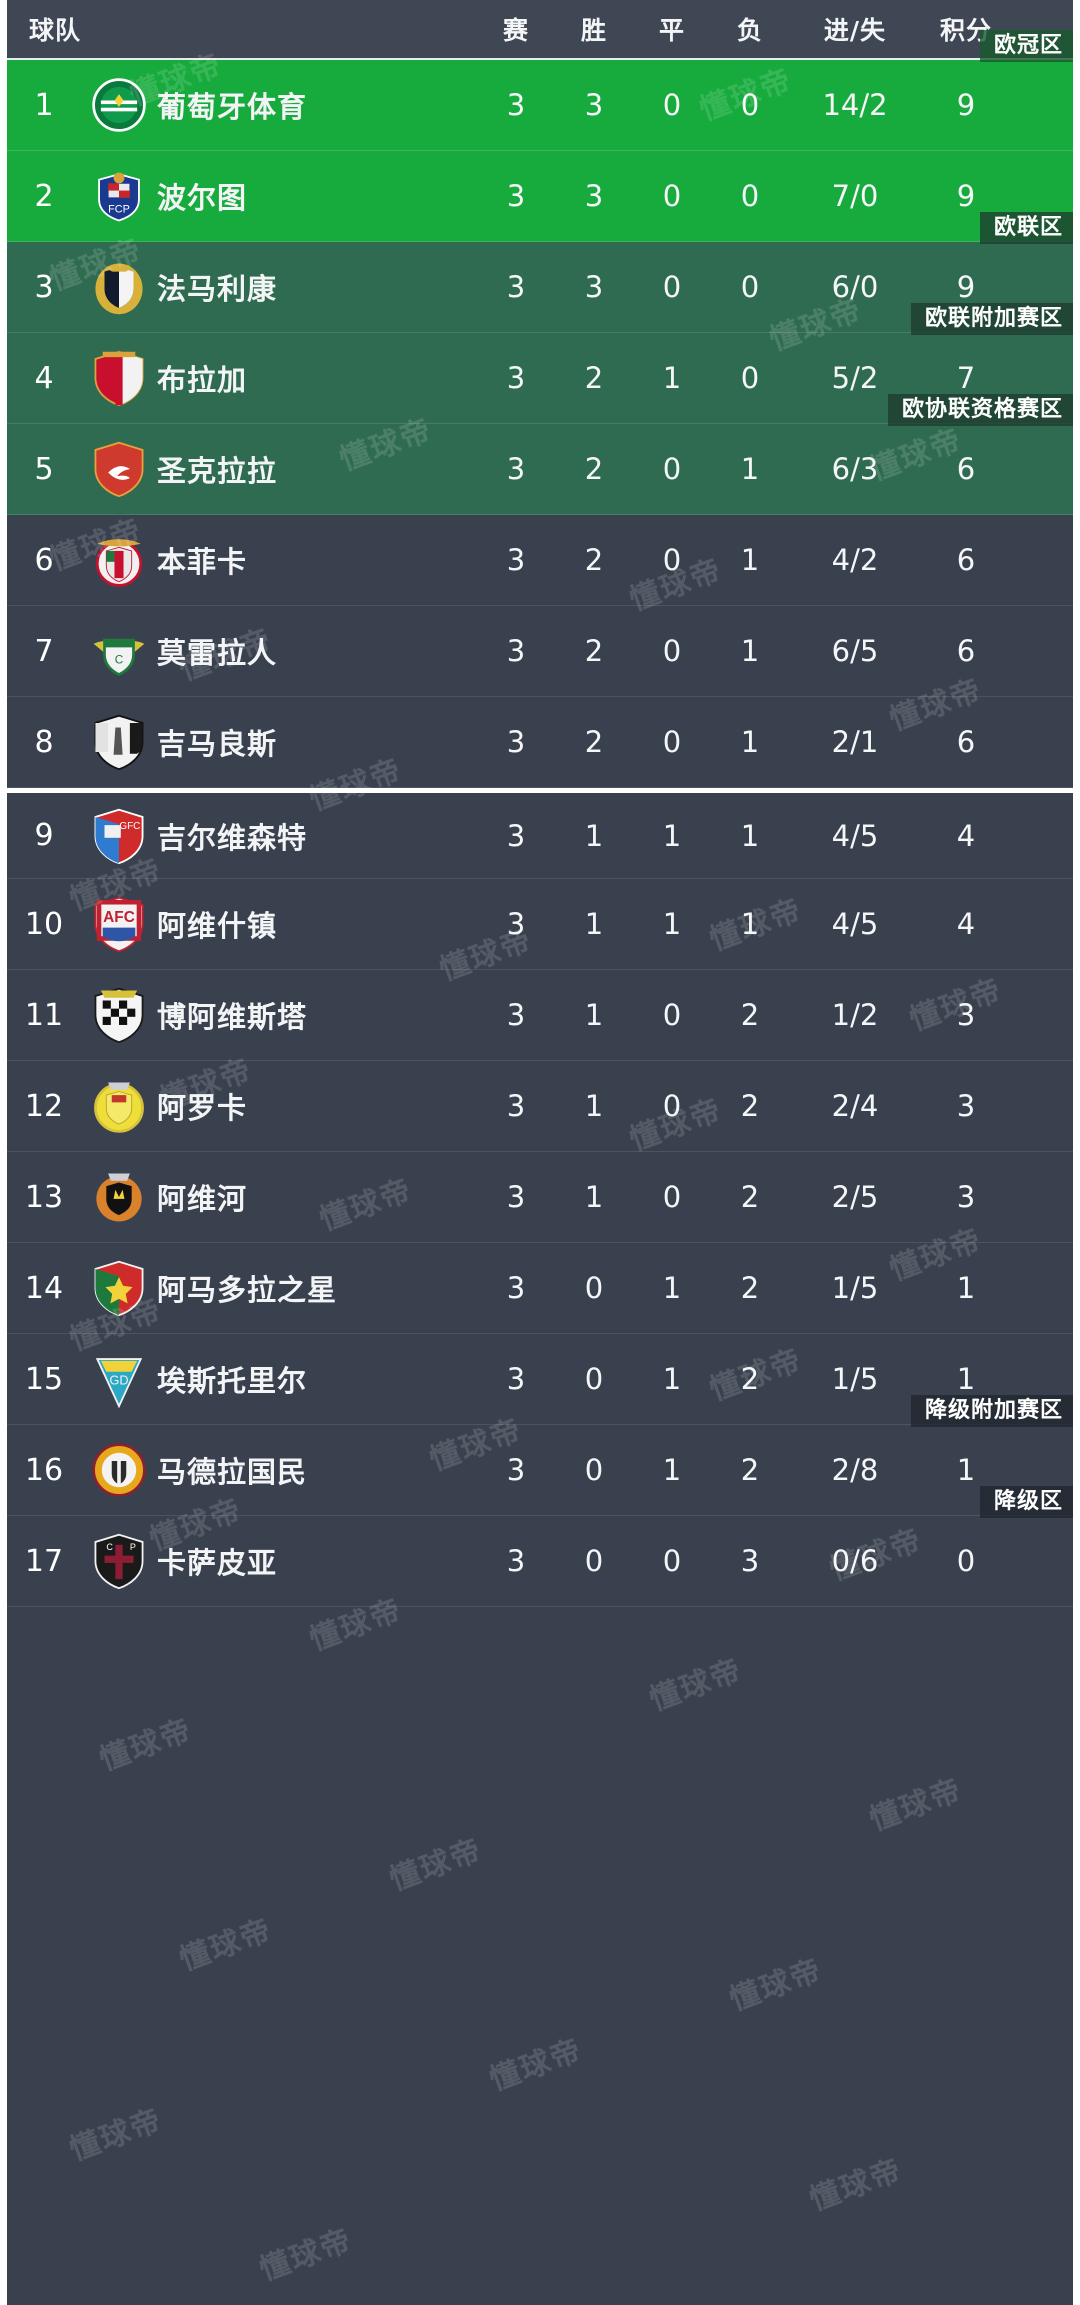 This screenshot has width=1080, height=2305. What do you see at coordinates (232, 1017) in the screenshot?
I see `team-name: 博阿维斯塔` at bounding box center [232, 1017].